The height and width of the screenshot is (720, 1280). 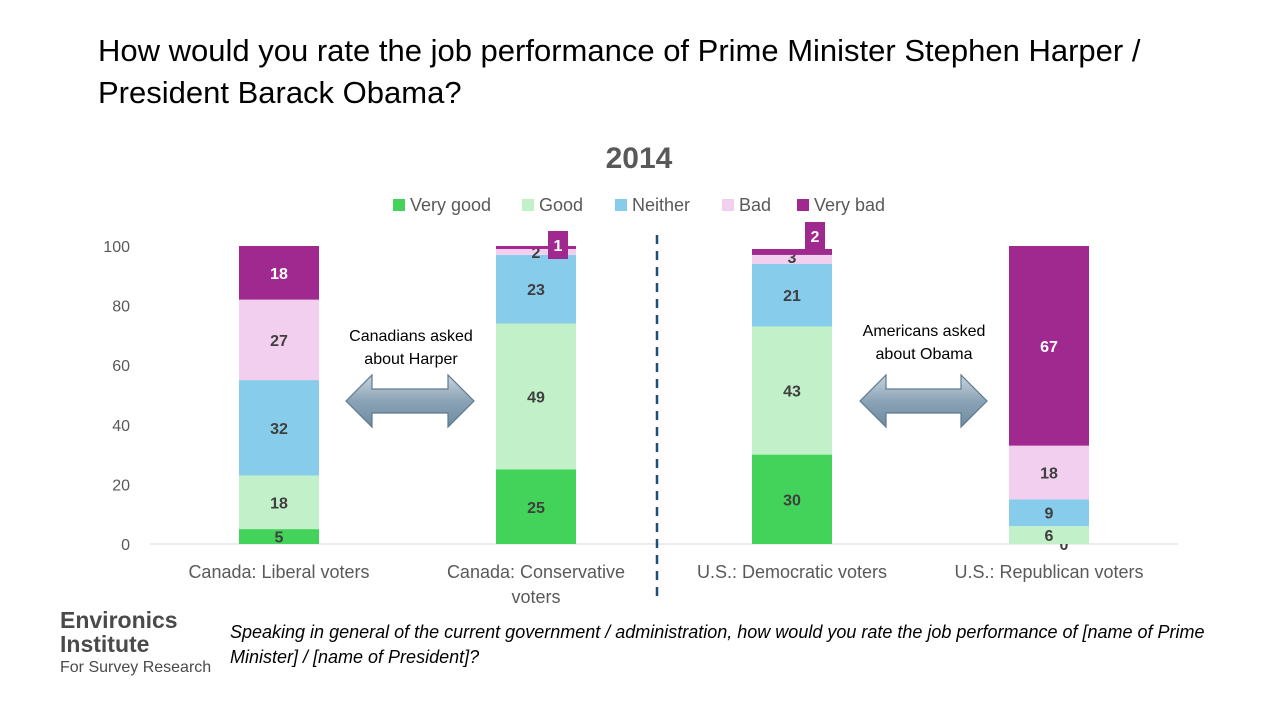 What do you see at coordinates (755, 205) in the screenshot?
I see `legend-label: Bad` at bounding box center [755, 205].